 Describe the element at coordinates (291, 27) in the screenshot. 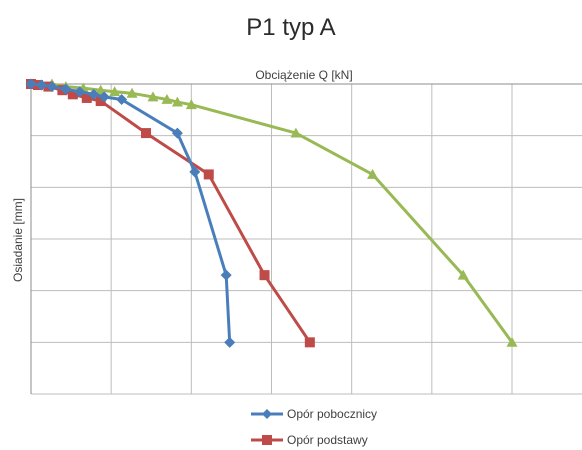

I see `chart-title: P1 typ A` at that location.